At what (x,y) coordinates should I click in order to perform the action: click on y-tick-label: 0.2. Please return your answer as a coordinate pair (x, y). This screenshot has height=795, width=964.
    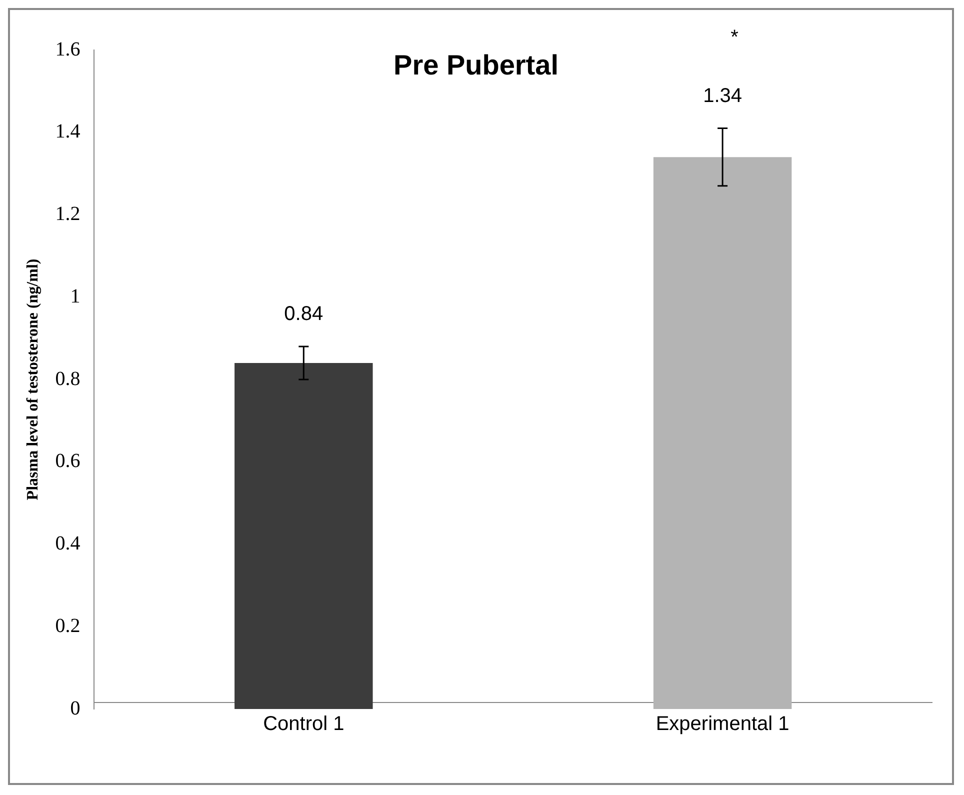
    Looking at the image, I should click on (67, 625).